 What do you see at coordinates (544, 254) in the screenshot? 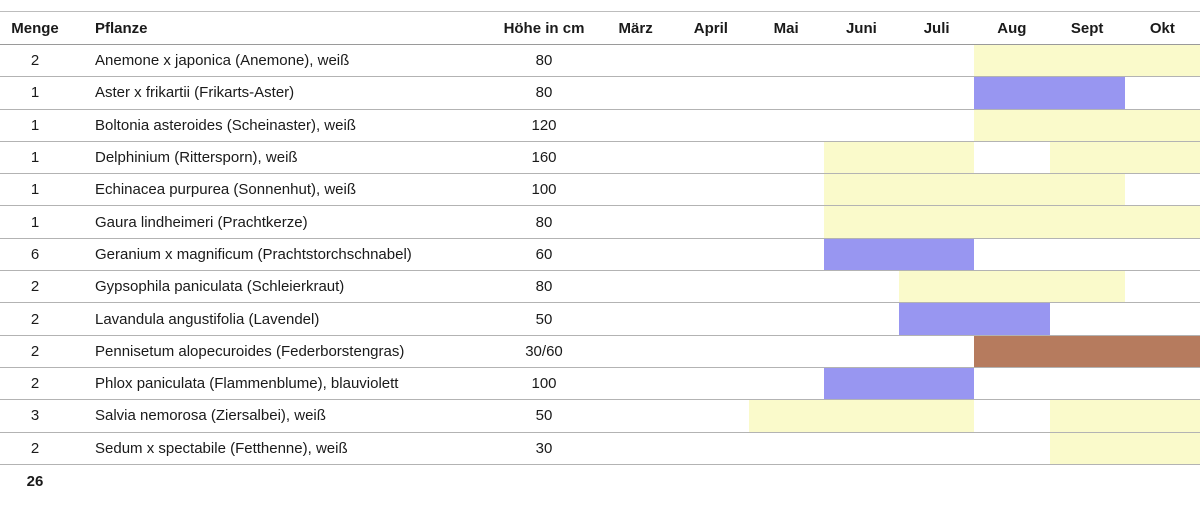
I see `cell-height: 60` at bounding box center [544, 254].